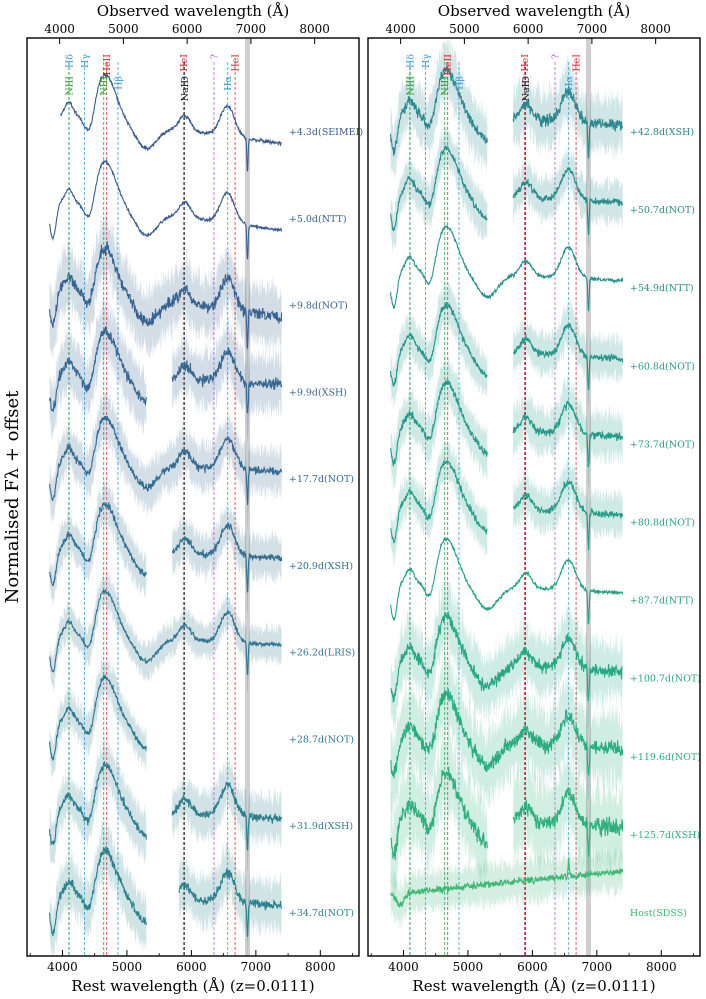 The image size is (706, 999). I want to click on series-label: +4.3d(SEIMEI), so click(326, 132).